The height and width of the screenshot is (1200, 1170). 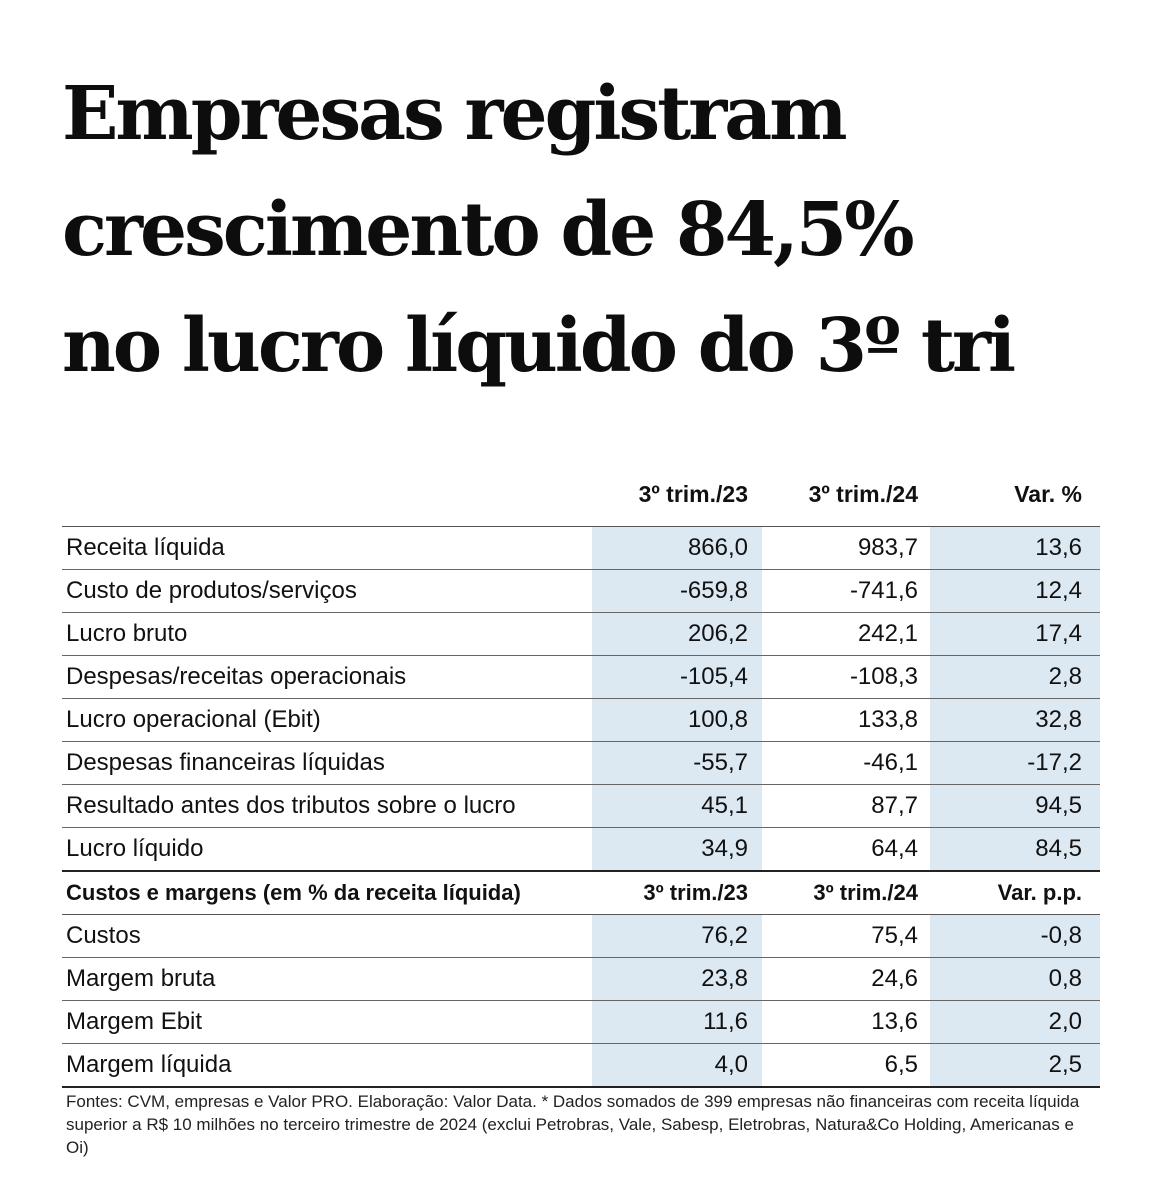 What do you see at coordinates (894, 805) in the screenshot?
I see `cell-q3-24: 87,7` at bounding box center [894, 805].